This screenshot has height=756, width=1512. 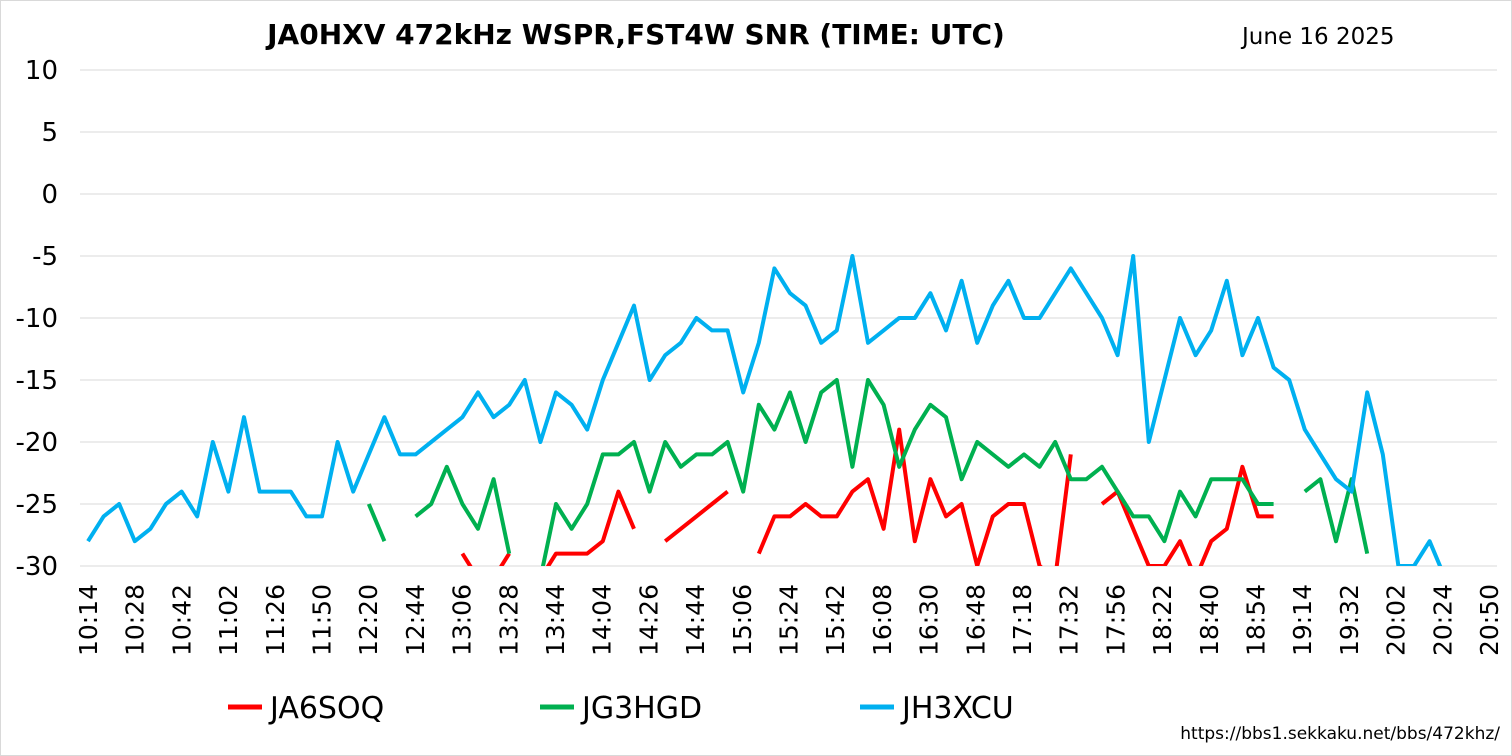 What do you see at coordinates (462, 620) in the screenshot?
I see `x-tick-label: 13:06` at bounding box center [462, 620].